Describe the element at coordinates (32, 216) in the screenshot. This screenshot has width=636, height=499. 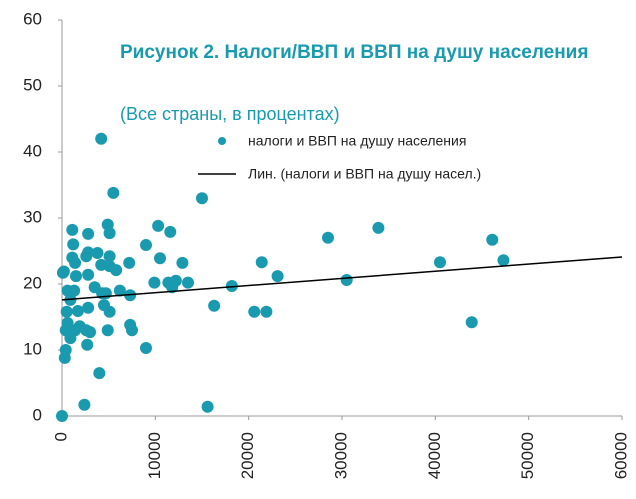
I see `y-tick-label: 30` at that location.